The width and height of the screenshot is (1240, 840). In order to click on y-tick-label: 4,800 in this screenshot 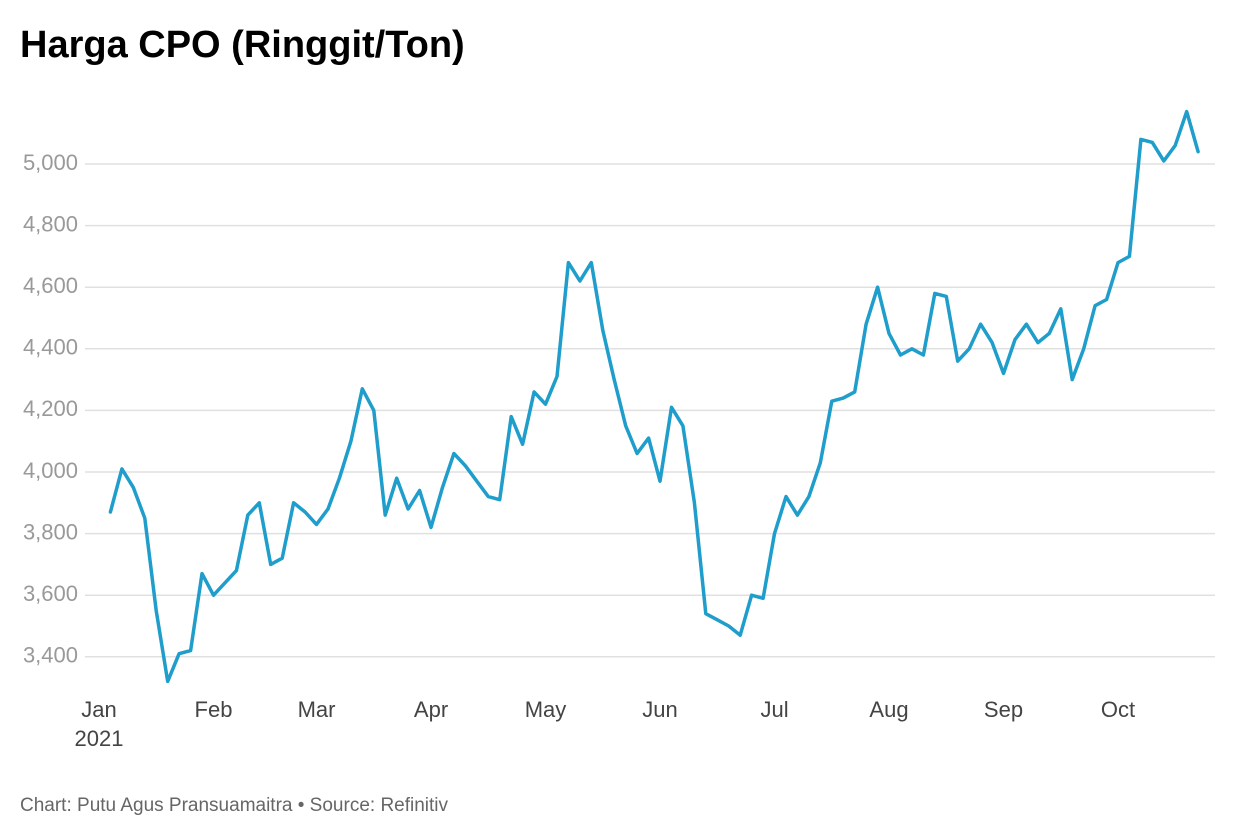, I will do `click(50, 223)`.